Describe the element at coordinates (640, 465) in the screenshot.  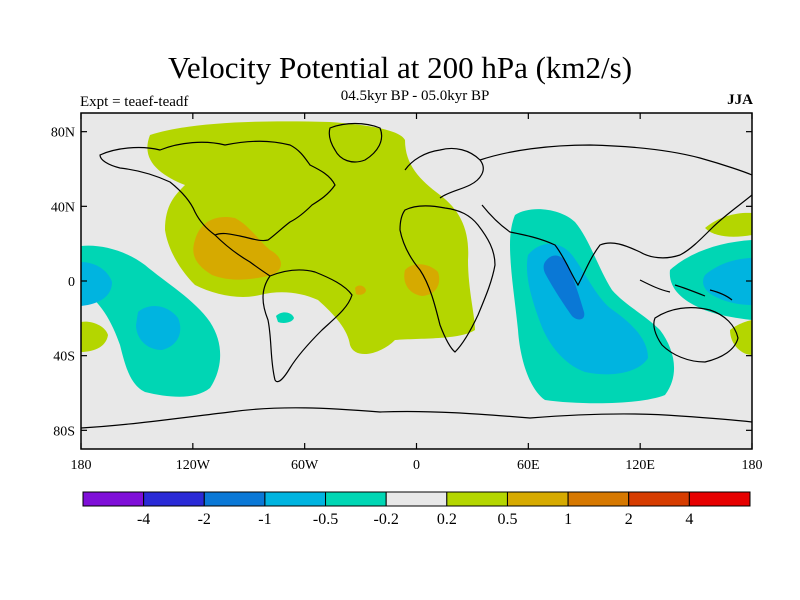
I see `x-tick-label: 120E` at that location.